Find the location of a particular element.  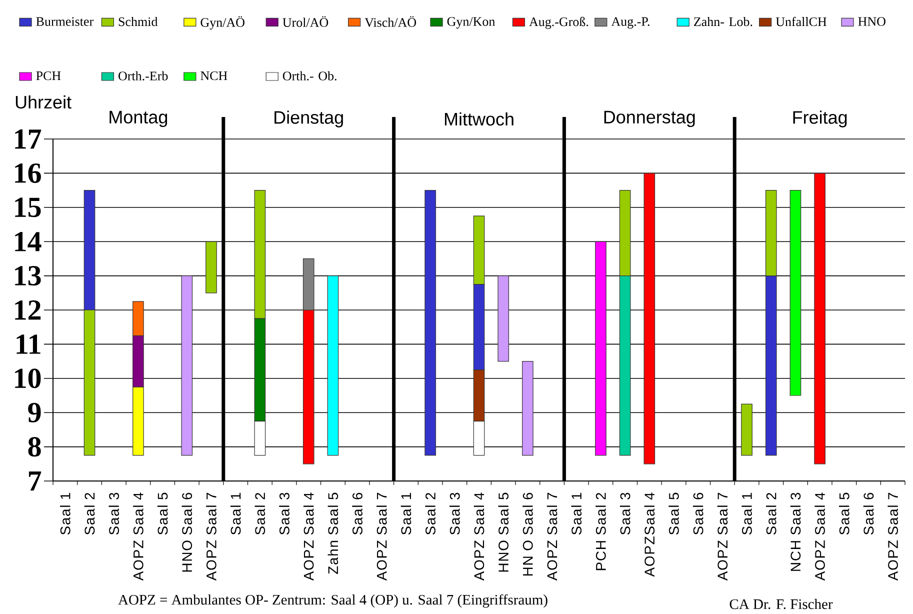

y-tick-label: 10 is located at coordinates (28, 378).